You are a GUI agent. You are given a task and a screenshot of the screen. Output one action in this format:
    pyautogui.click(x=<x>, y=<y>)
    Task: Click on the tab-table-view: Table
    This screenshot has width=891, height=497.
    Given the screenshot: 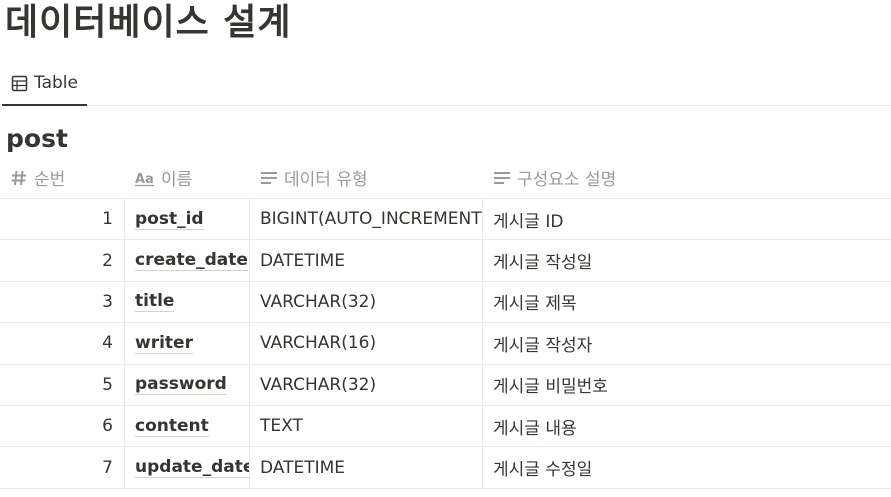 What is the action you would take?
    pyautogui.click(x=44, y=84)
    